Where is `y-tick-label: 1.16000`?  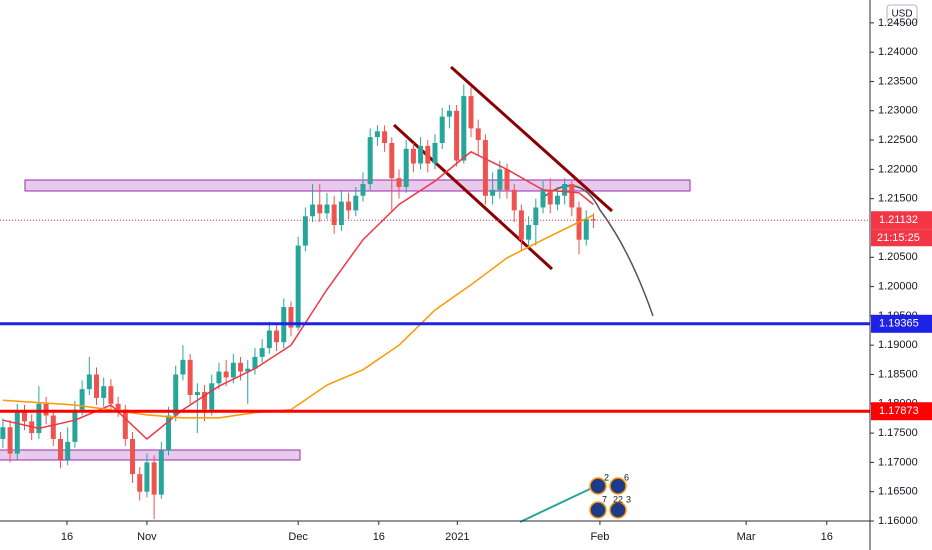
y-tick-label: 1.16000 is located at coordinates (898, 521).